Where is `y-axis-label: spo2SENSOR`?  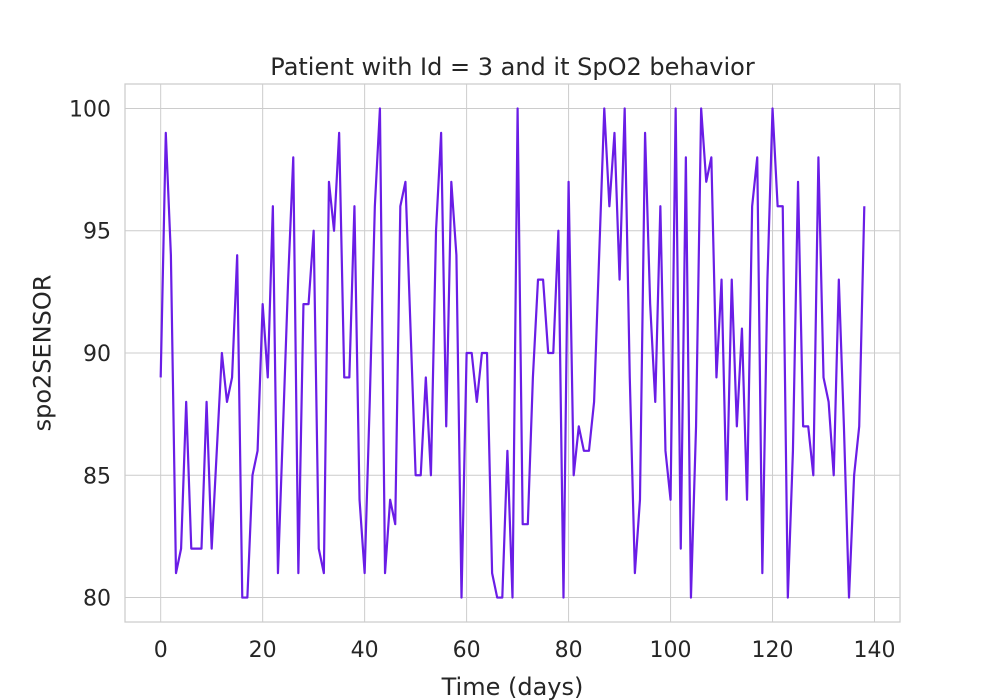 y-axis-label: spo2SENSOR is located at coordinates (42, 353).